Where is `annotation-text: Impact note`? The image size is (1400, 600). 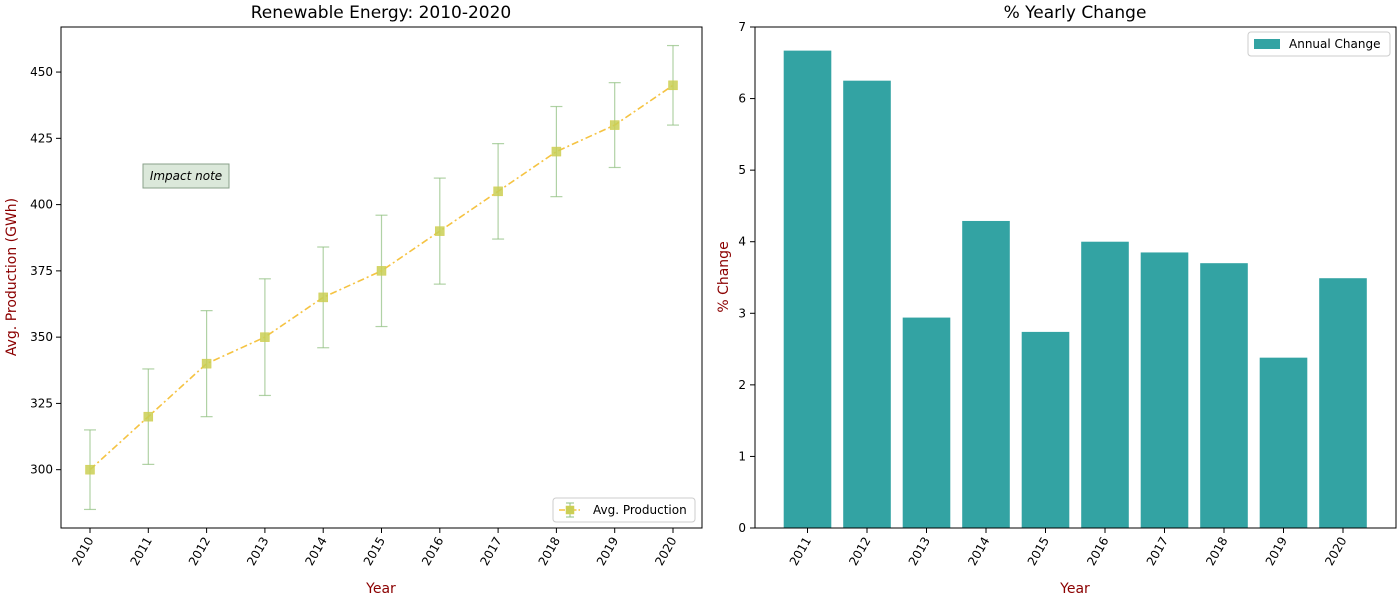
annotation-text: Impact note is located at coordinates (186, 176).